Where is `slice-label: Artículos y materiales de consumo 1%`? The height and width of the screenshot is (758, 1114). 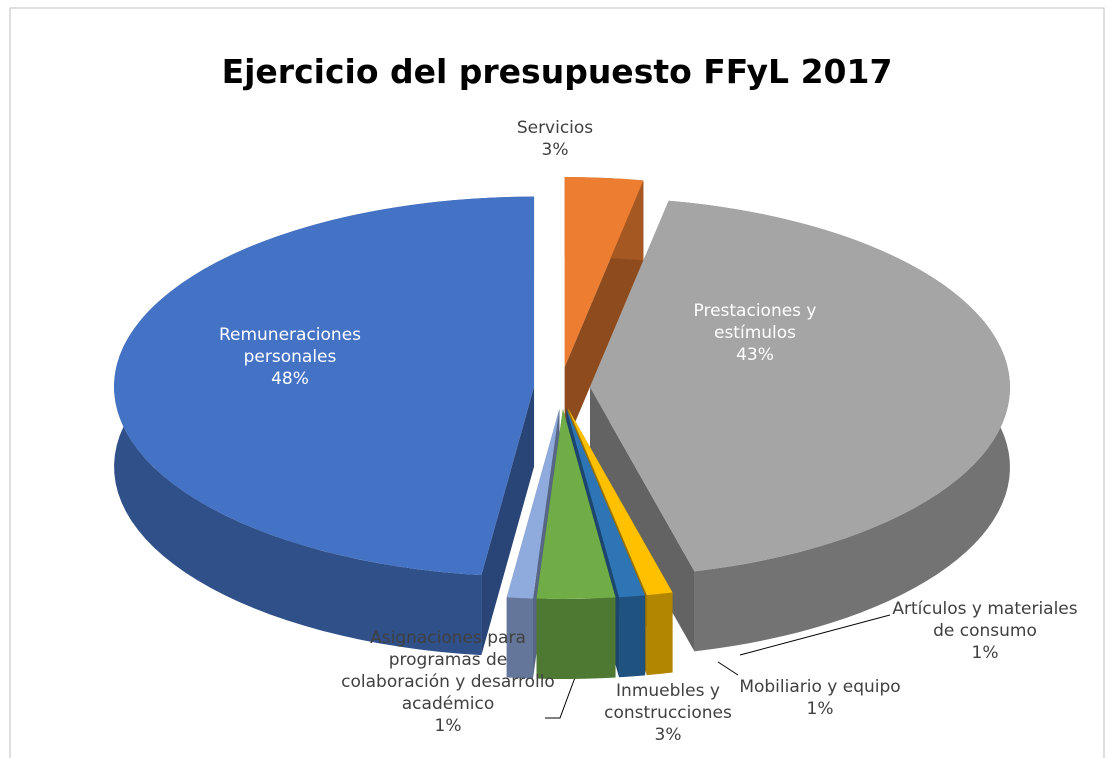
slice-label: Artículos y materiales de consumo 1% is located at coordinates (985, 631).